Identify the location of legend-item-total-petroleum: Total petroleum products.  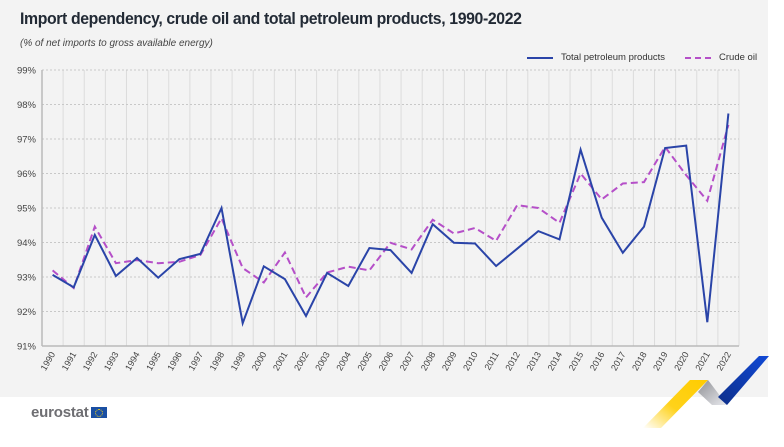
(596, 57).